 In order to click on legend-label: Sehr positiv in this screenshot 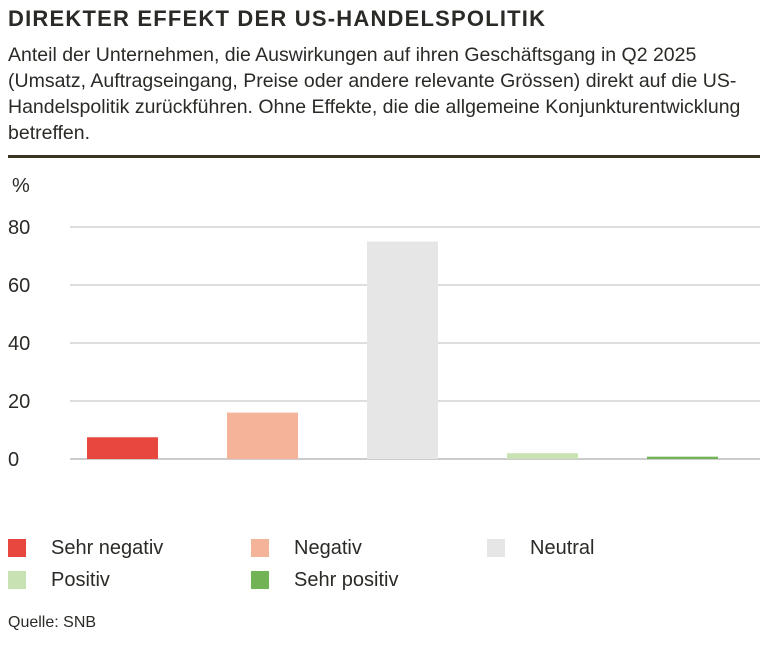, I will do `click(346, 579)`.